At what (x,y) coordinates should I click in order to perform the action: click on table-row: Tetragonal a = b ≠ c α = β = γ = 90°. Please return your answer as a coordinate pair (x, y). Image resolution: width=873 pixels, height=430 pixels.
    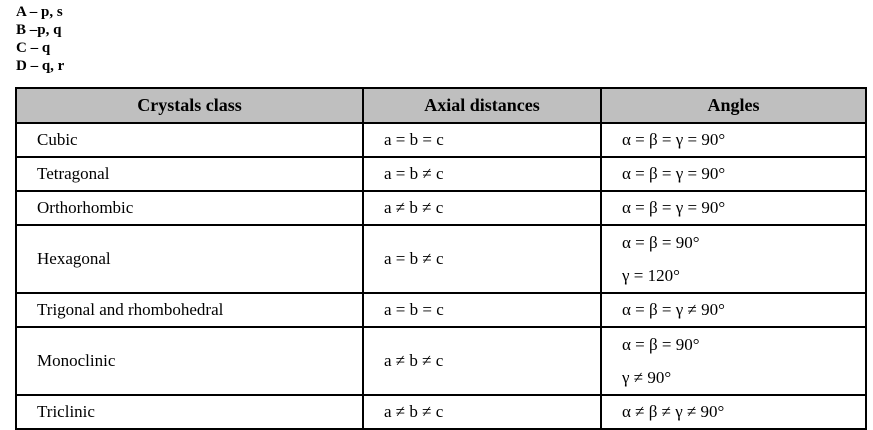
    Looking at the image, I should click on (441, 174).